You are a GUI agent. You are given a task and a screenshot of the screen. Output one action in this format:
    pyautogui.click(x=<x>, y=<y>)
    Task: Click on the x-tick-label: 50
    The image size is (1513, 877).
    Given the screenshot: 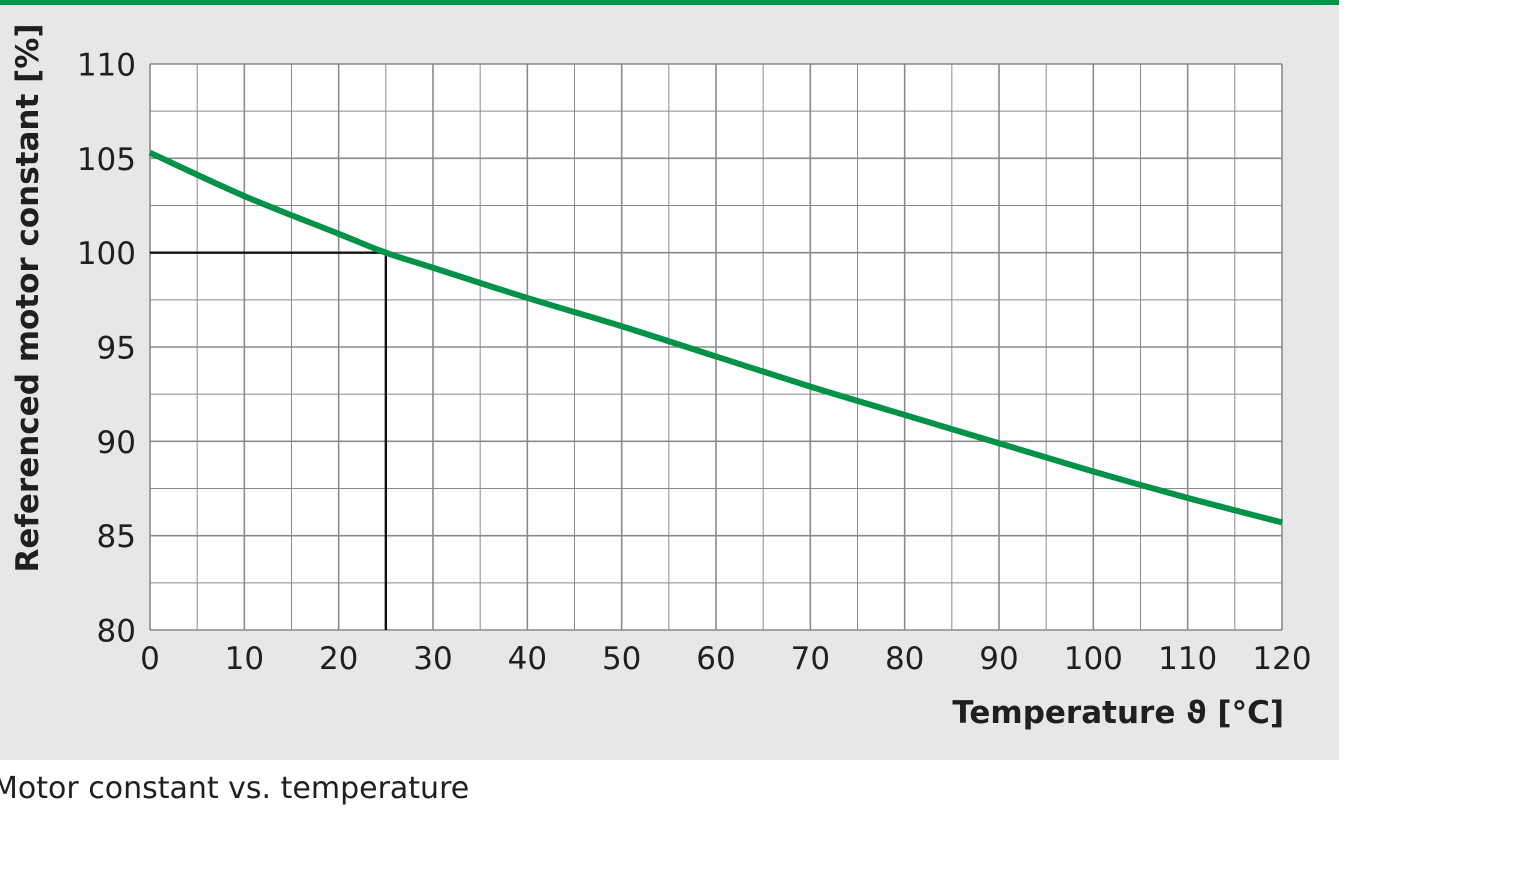 What is the action you would take?
    pyautogui.click(x=621, y=659)
    